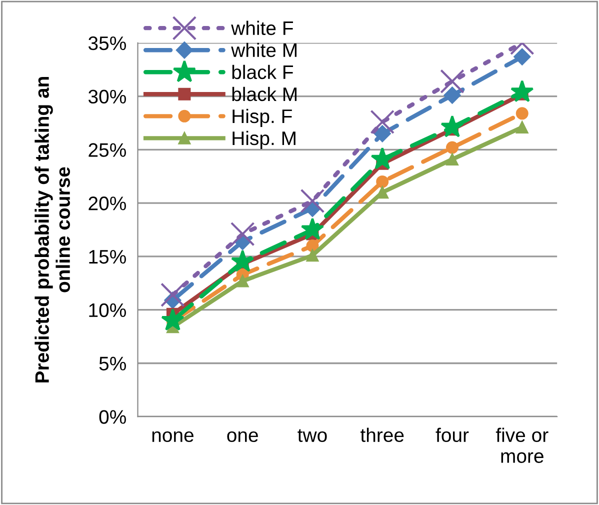 This screenshot has height=505, width=599. I want to click on legend-label: Hisp. F, so click(262, 117).